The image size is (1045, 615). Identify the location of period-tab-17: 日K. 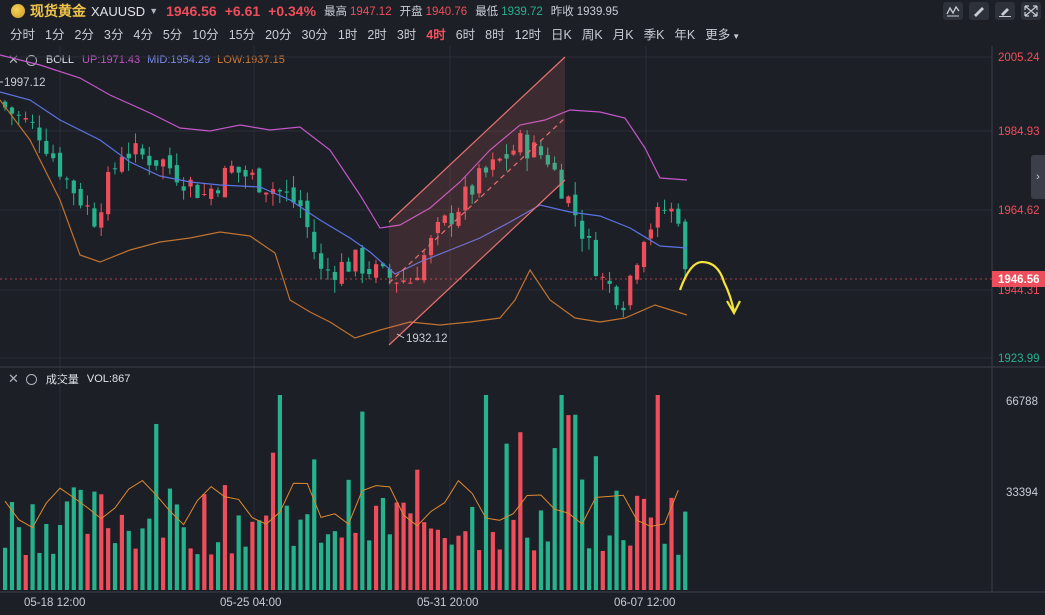
(561, 35).